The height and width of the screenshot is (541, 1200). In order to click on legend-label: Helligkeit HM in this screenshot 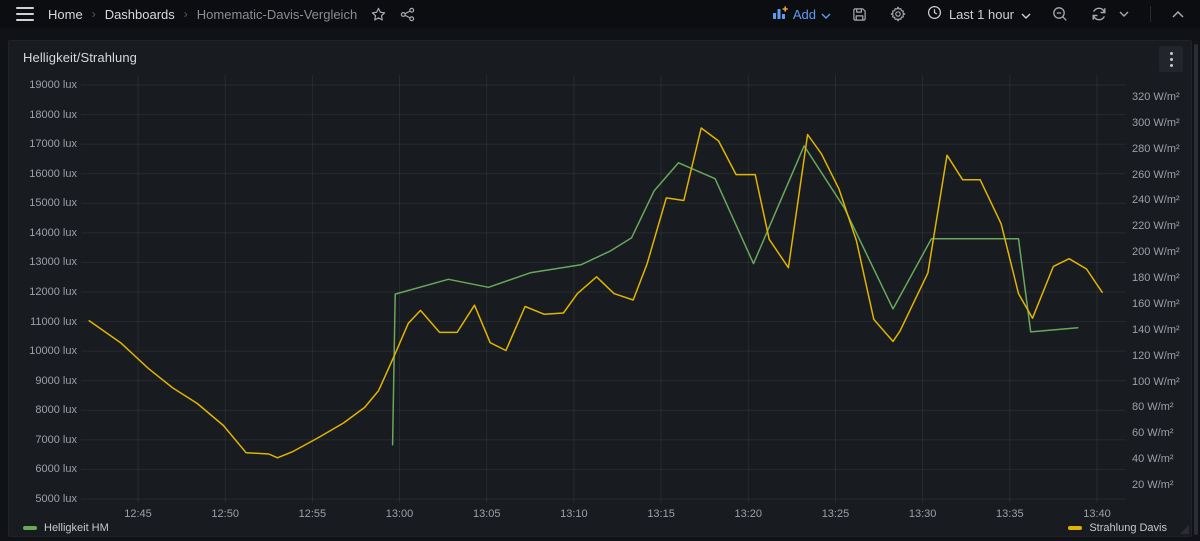, I will do `click(76, 528)`.